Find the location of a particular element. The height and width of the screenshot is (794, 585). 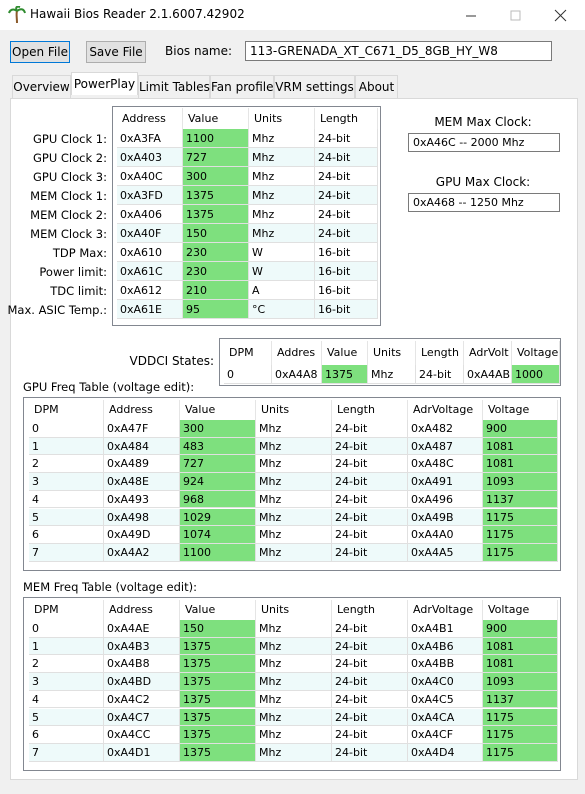

column-header: Voltage is located at coordinates (520, 410).